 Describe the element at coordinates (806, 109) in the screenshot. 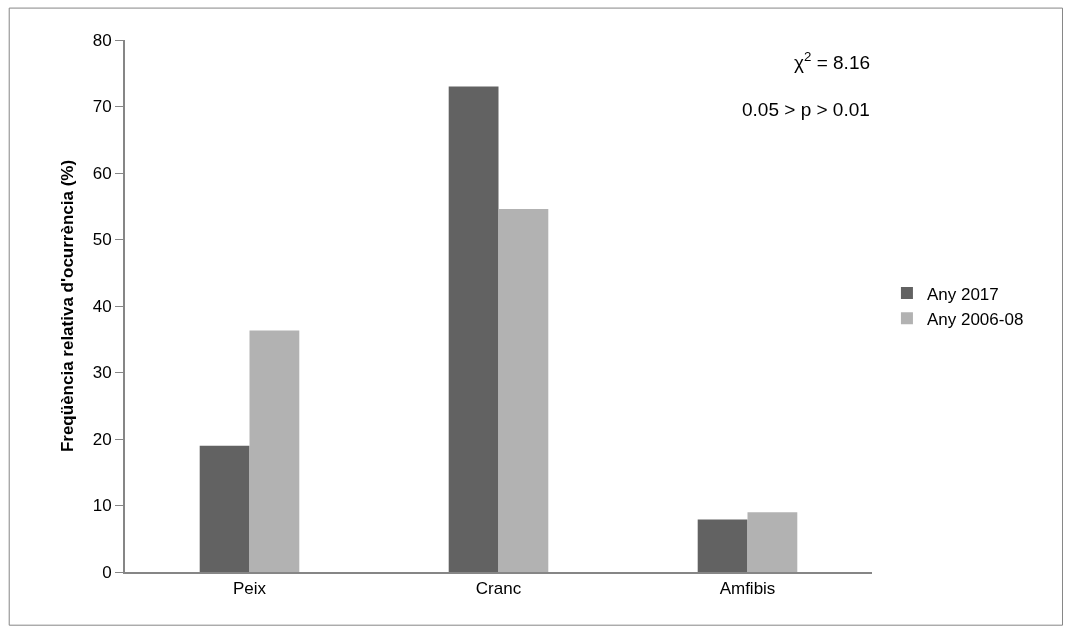

I see `annotation: 0.05 > p > 0.01` at that location.